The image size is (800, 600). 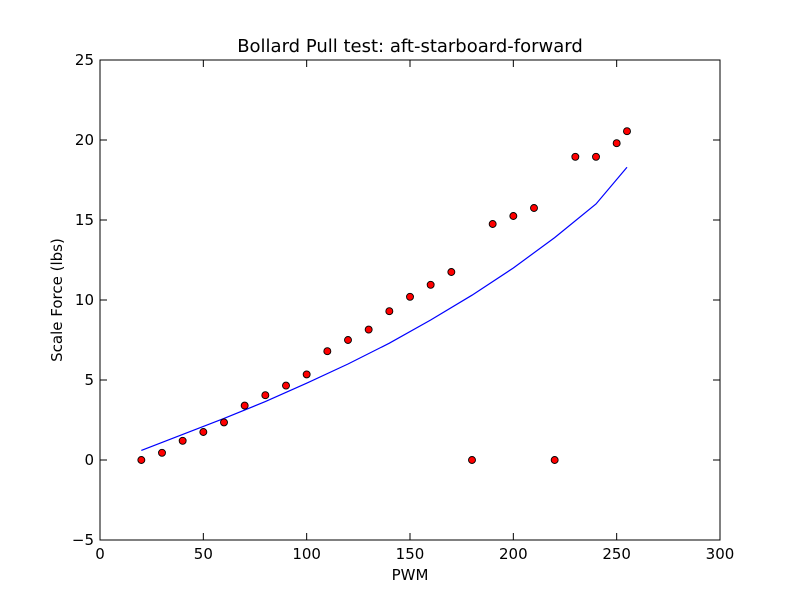 I want to click on x-tick-label: 0, so click(x=100, y=554).